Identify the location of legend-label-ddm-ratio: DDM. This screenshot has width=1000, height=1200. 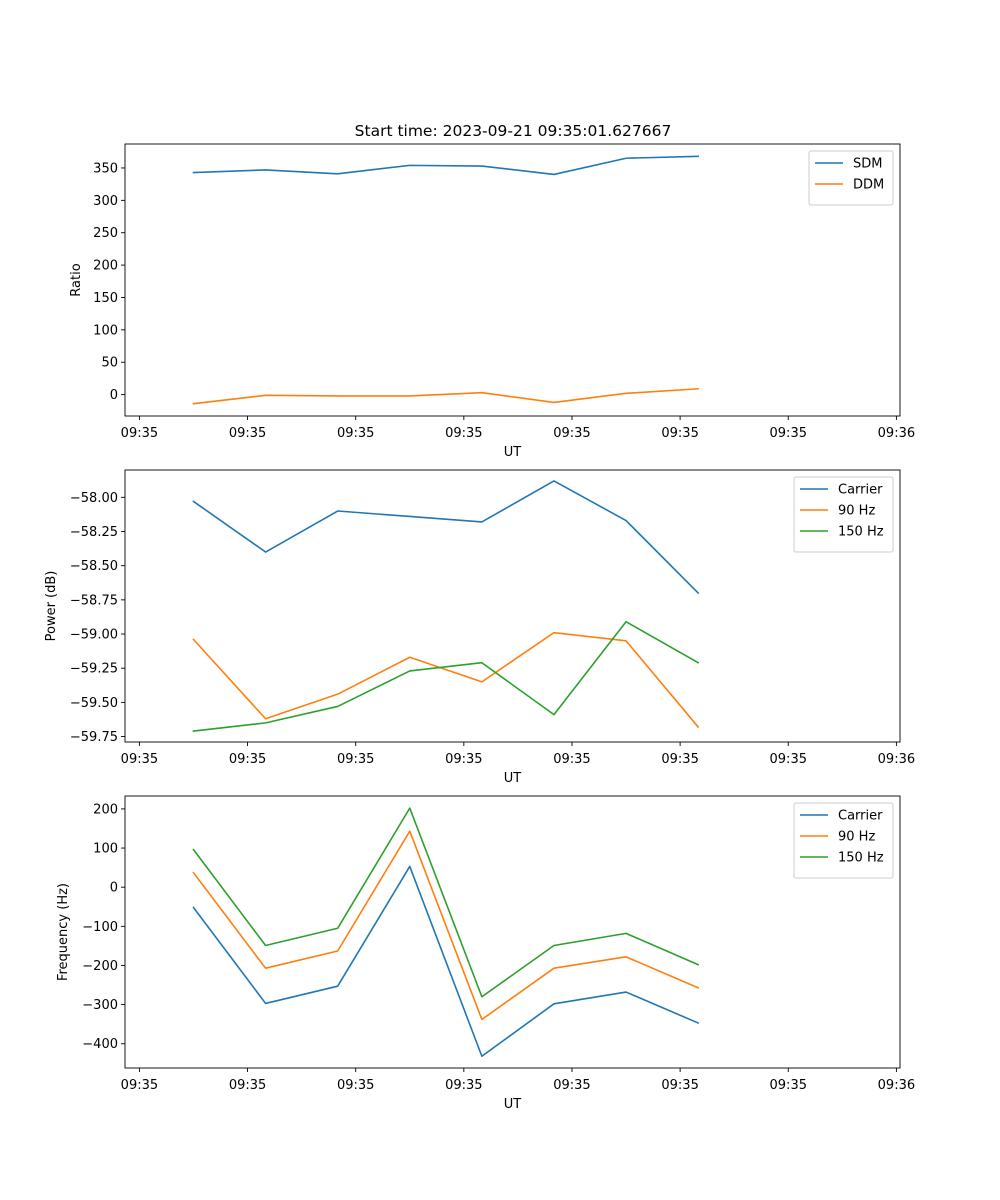
(868, 185).